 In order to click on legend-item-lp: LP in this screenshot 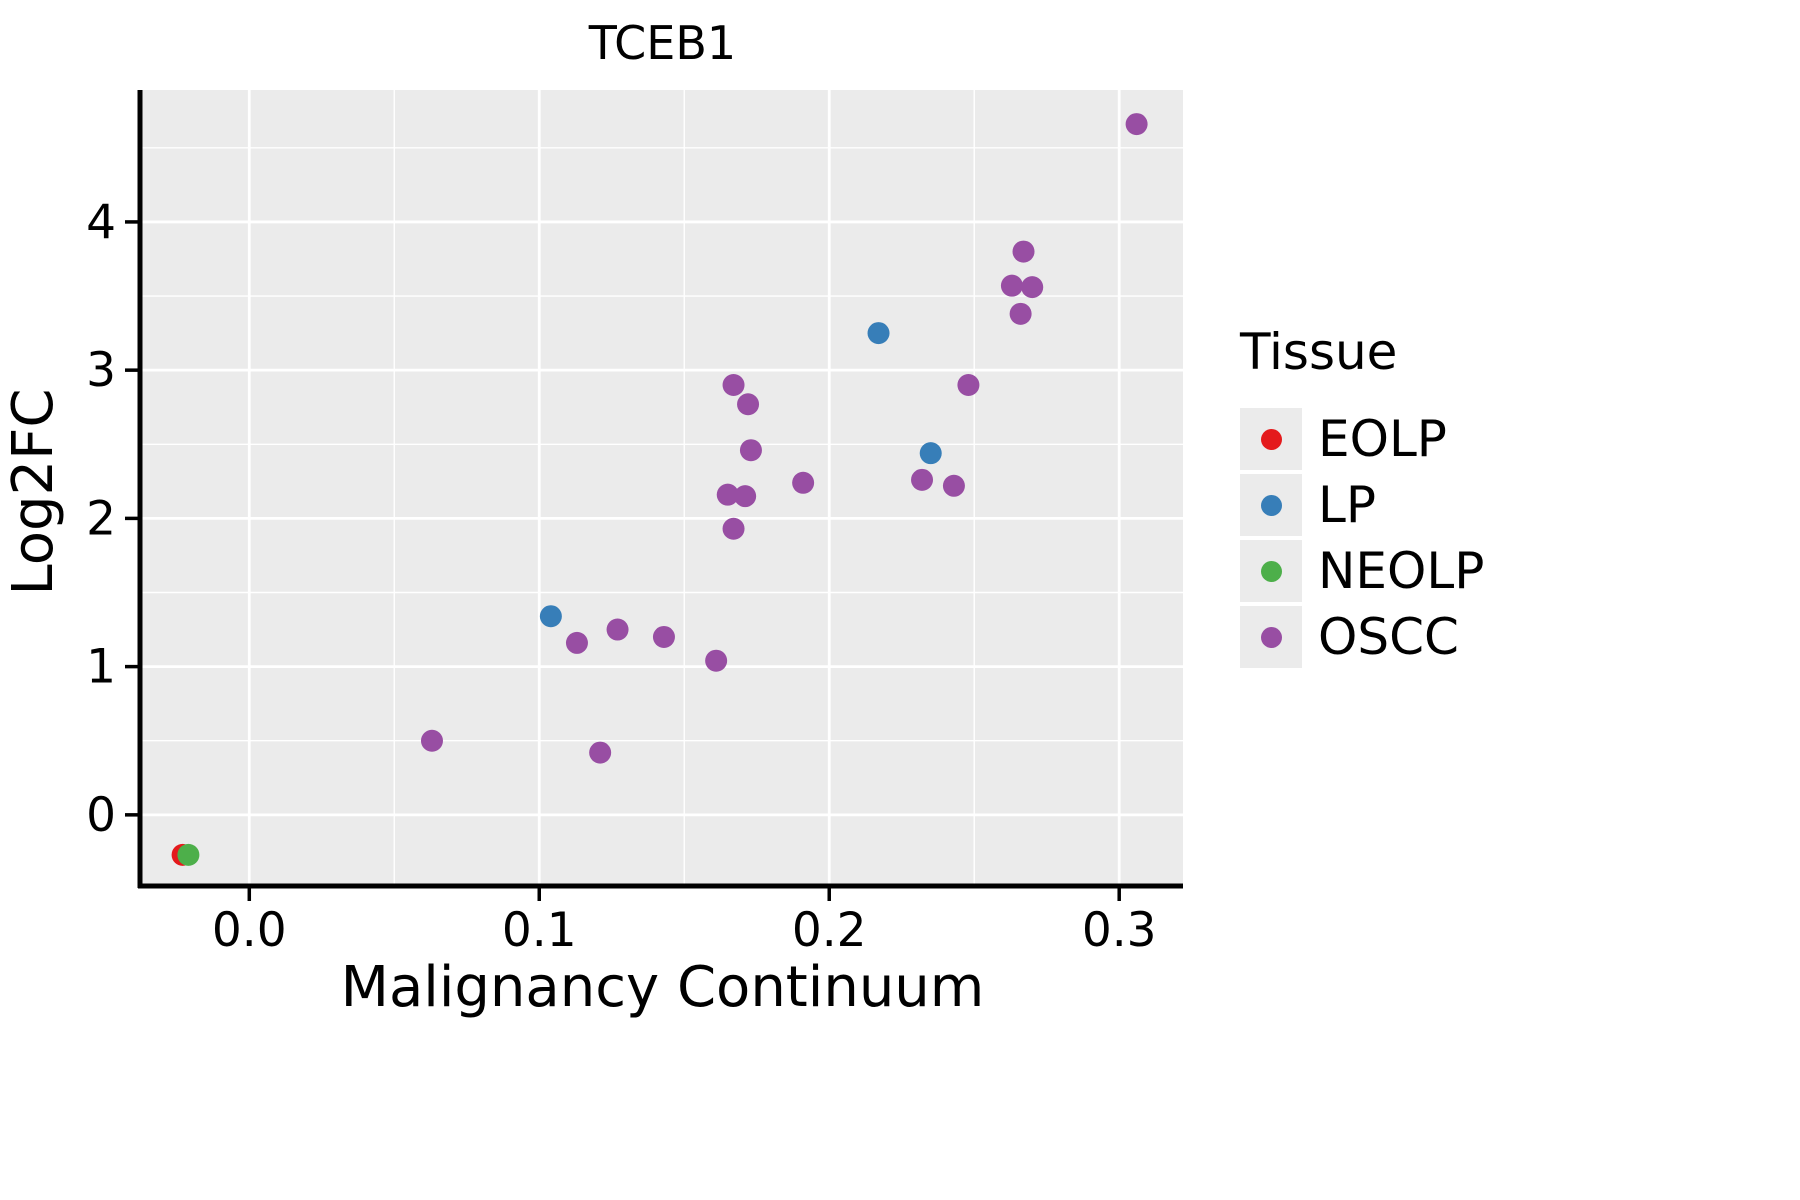, I will do `click(1362, 505)`.